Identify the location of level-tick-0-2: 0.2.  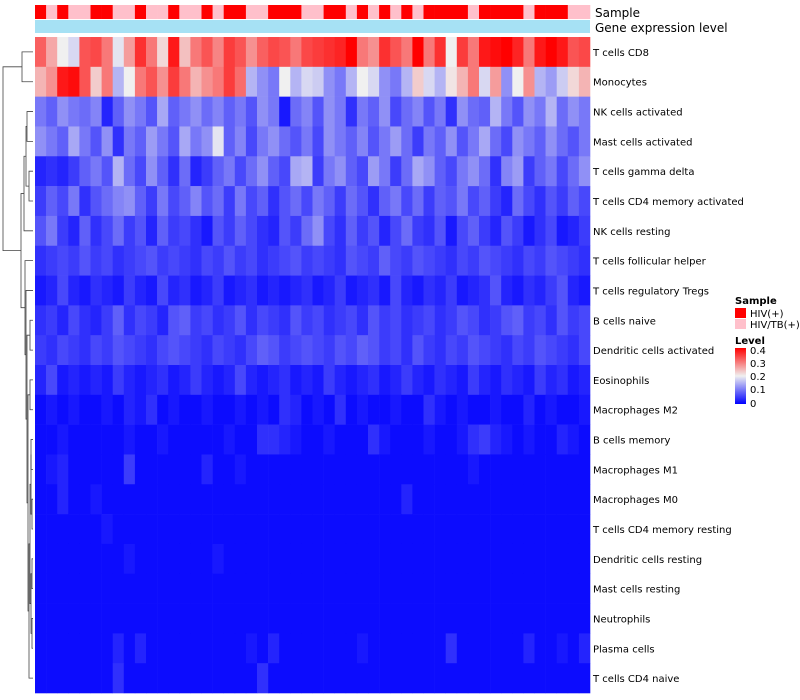
(758, 377).